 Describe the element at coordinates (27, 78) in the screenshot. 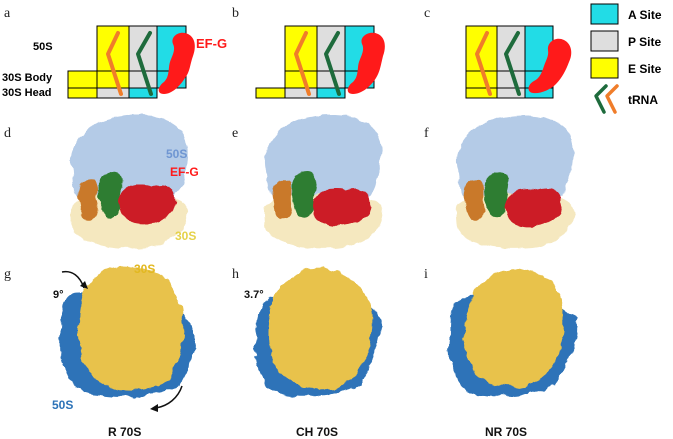

I see `label-30s-body-row: 30S Body` at that location.